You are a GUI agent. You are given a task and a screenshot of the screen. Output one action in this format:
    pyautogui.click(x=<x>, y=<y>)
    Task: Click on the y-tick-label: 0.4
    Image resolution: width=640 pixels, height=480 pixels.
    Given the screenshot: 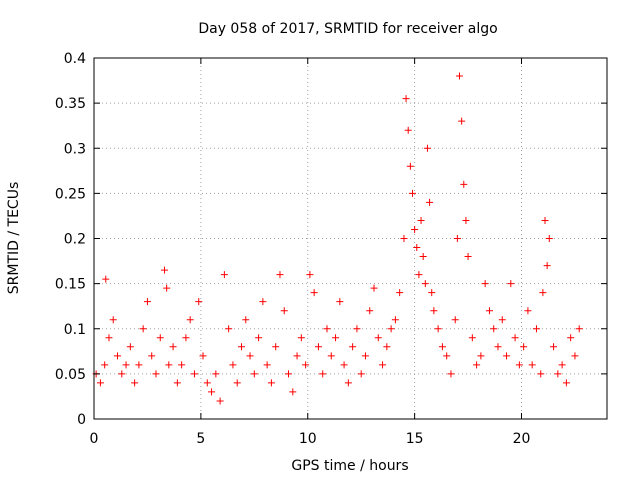 What is the action you would take?
    pyautogui.click(x=75, y=59)
    